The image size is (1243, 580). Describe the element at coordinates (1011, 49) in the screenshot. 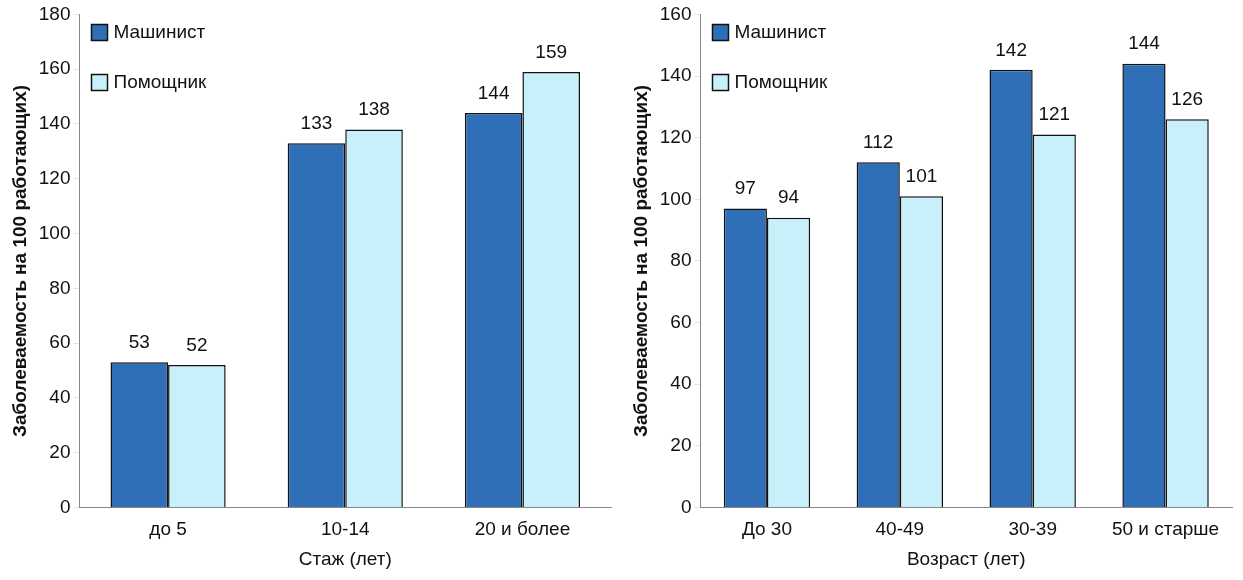

I see `data-label: 142` at that location.